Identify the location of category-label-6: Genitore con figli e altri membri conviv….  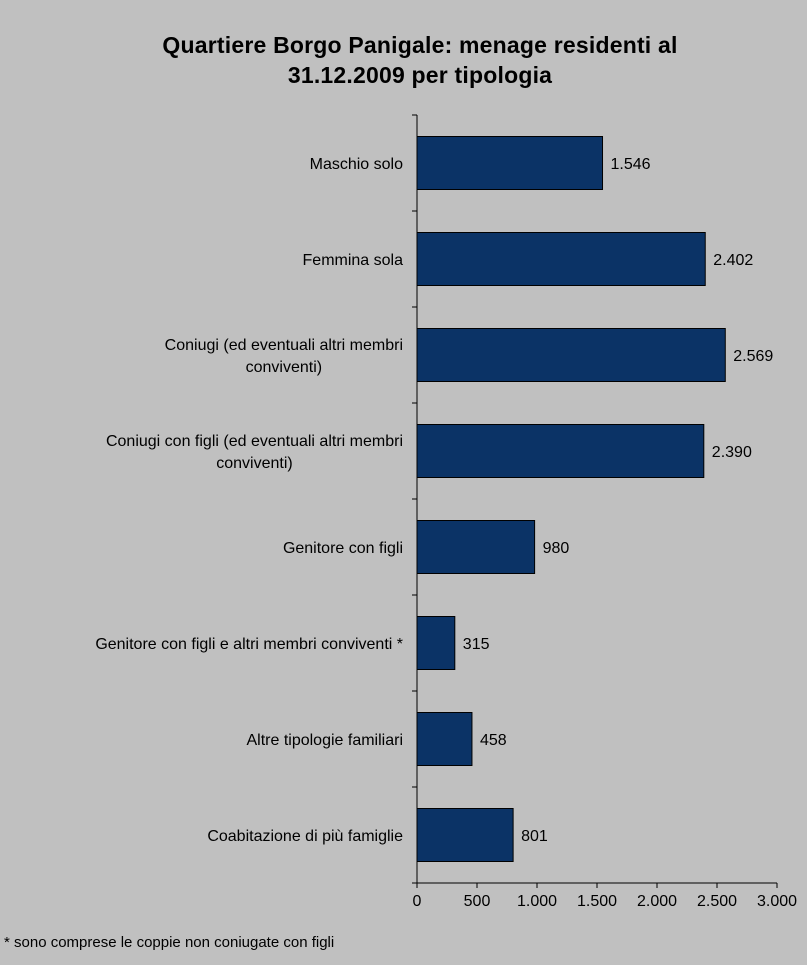
(249, 644).